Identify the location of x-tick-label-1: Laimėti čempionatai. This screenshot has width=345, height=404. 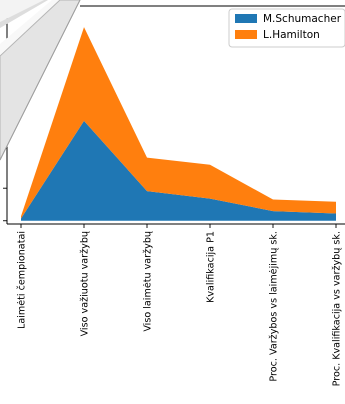
(22, 280).